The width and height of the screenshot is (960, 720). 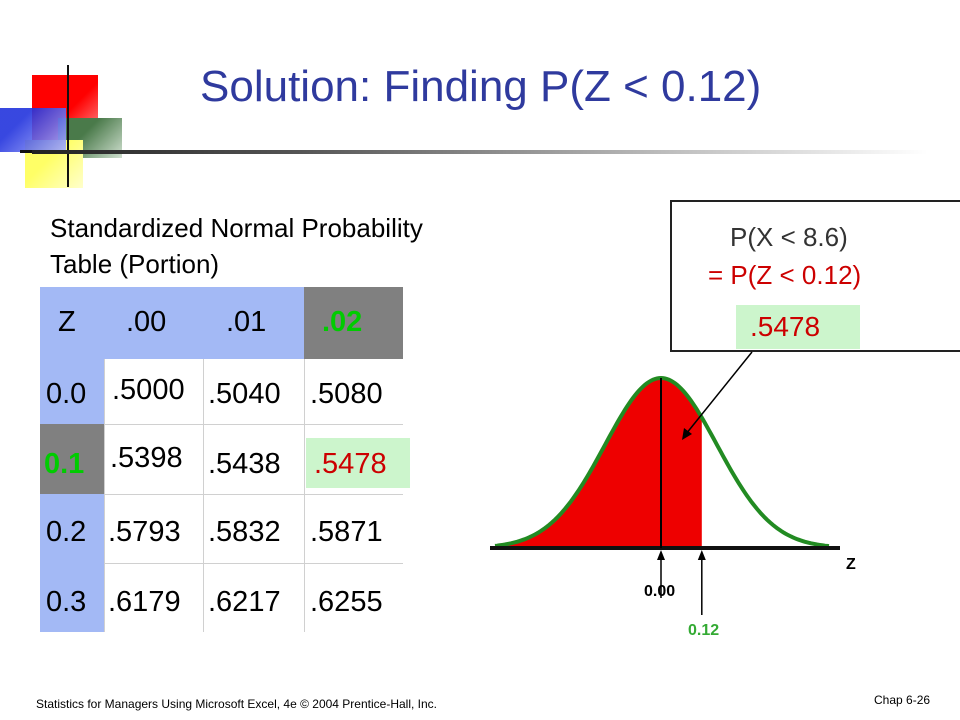 What do you see at coordinates (146, 458) in the screenshot?
I see `table-cell: .5398` at bounding box center [146, 458].